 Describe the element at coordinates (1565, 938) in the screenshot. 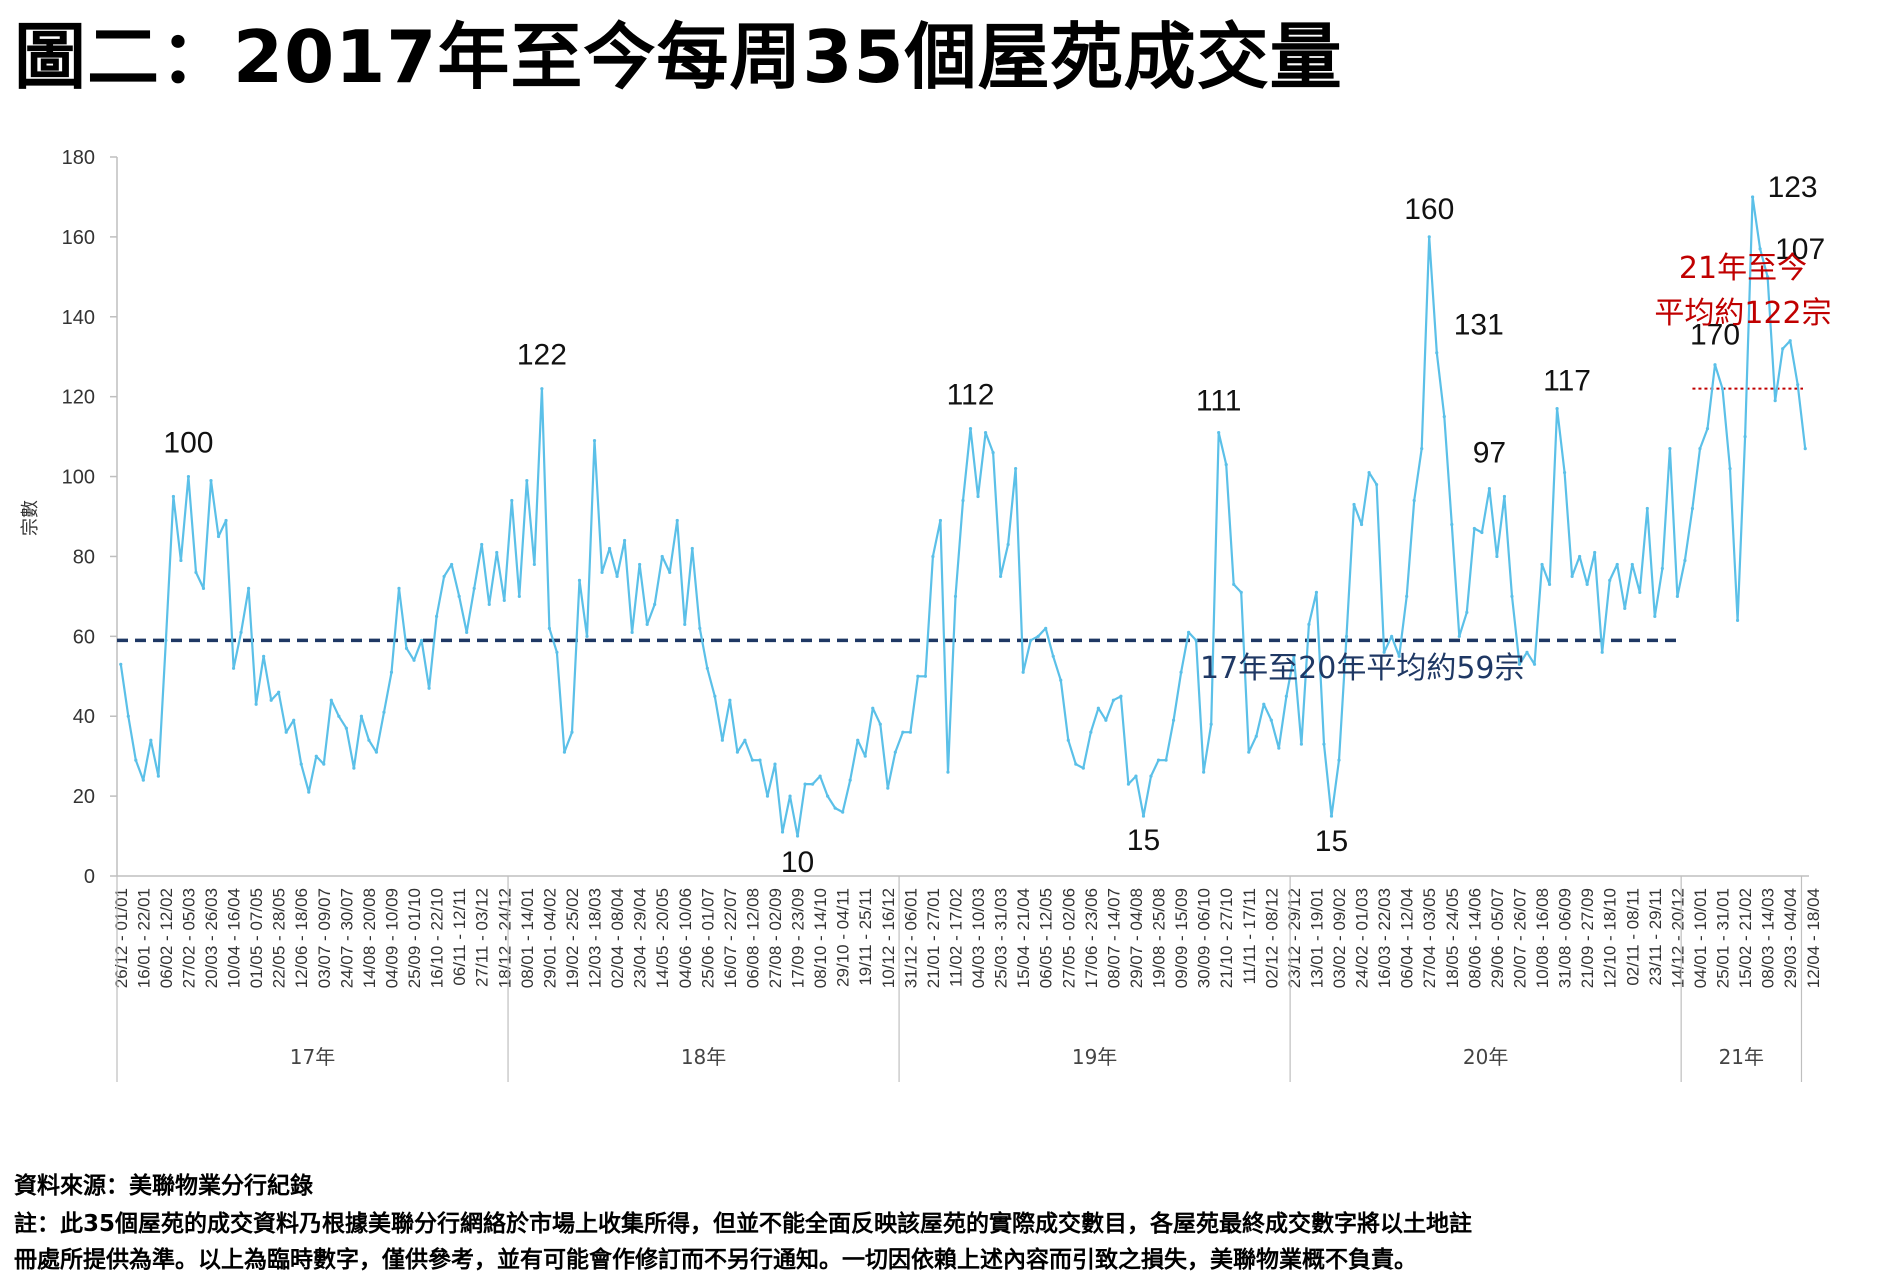

I see `x-tick-label: 31/08 - 06/09` at that location.